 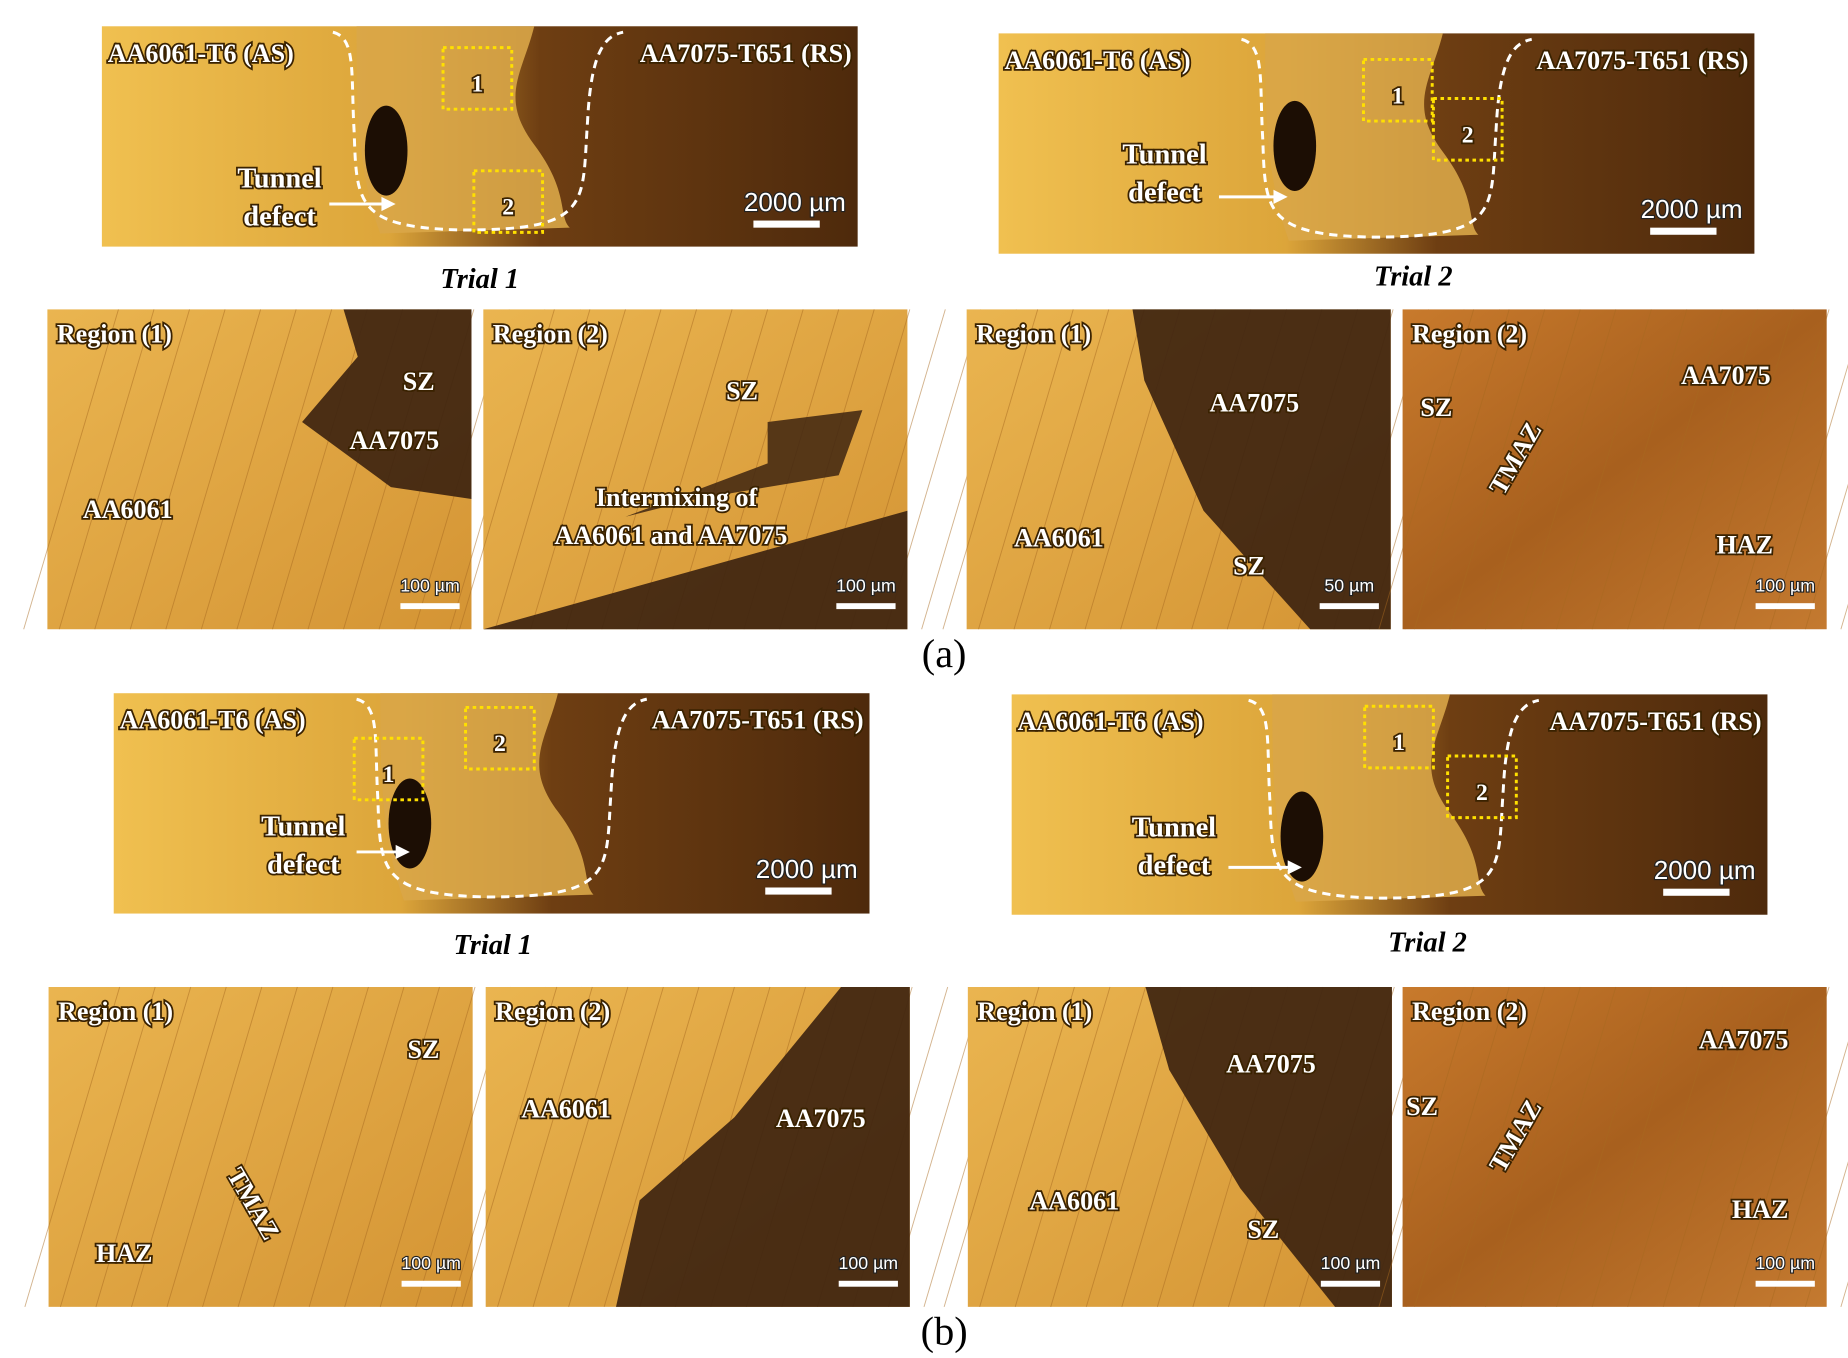 I want to click on label: 2, so click(x=500, y=744).